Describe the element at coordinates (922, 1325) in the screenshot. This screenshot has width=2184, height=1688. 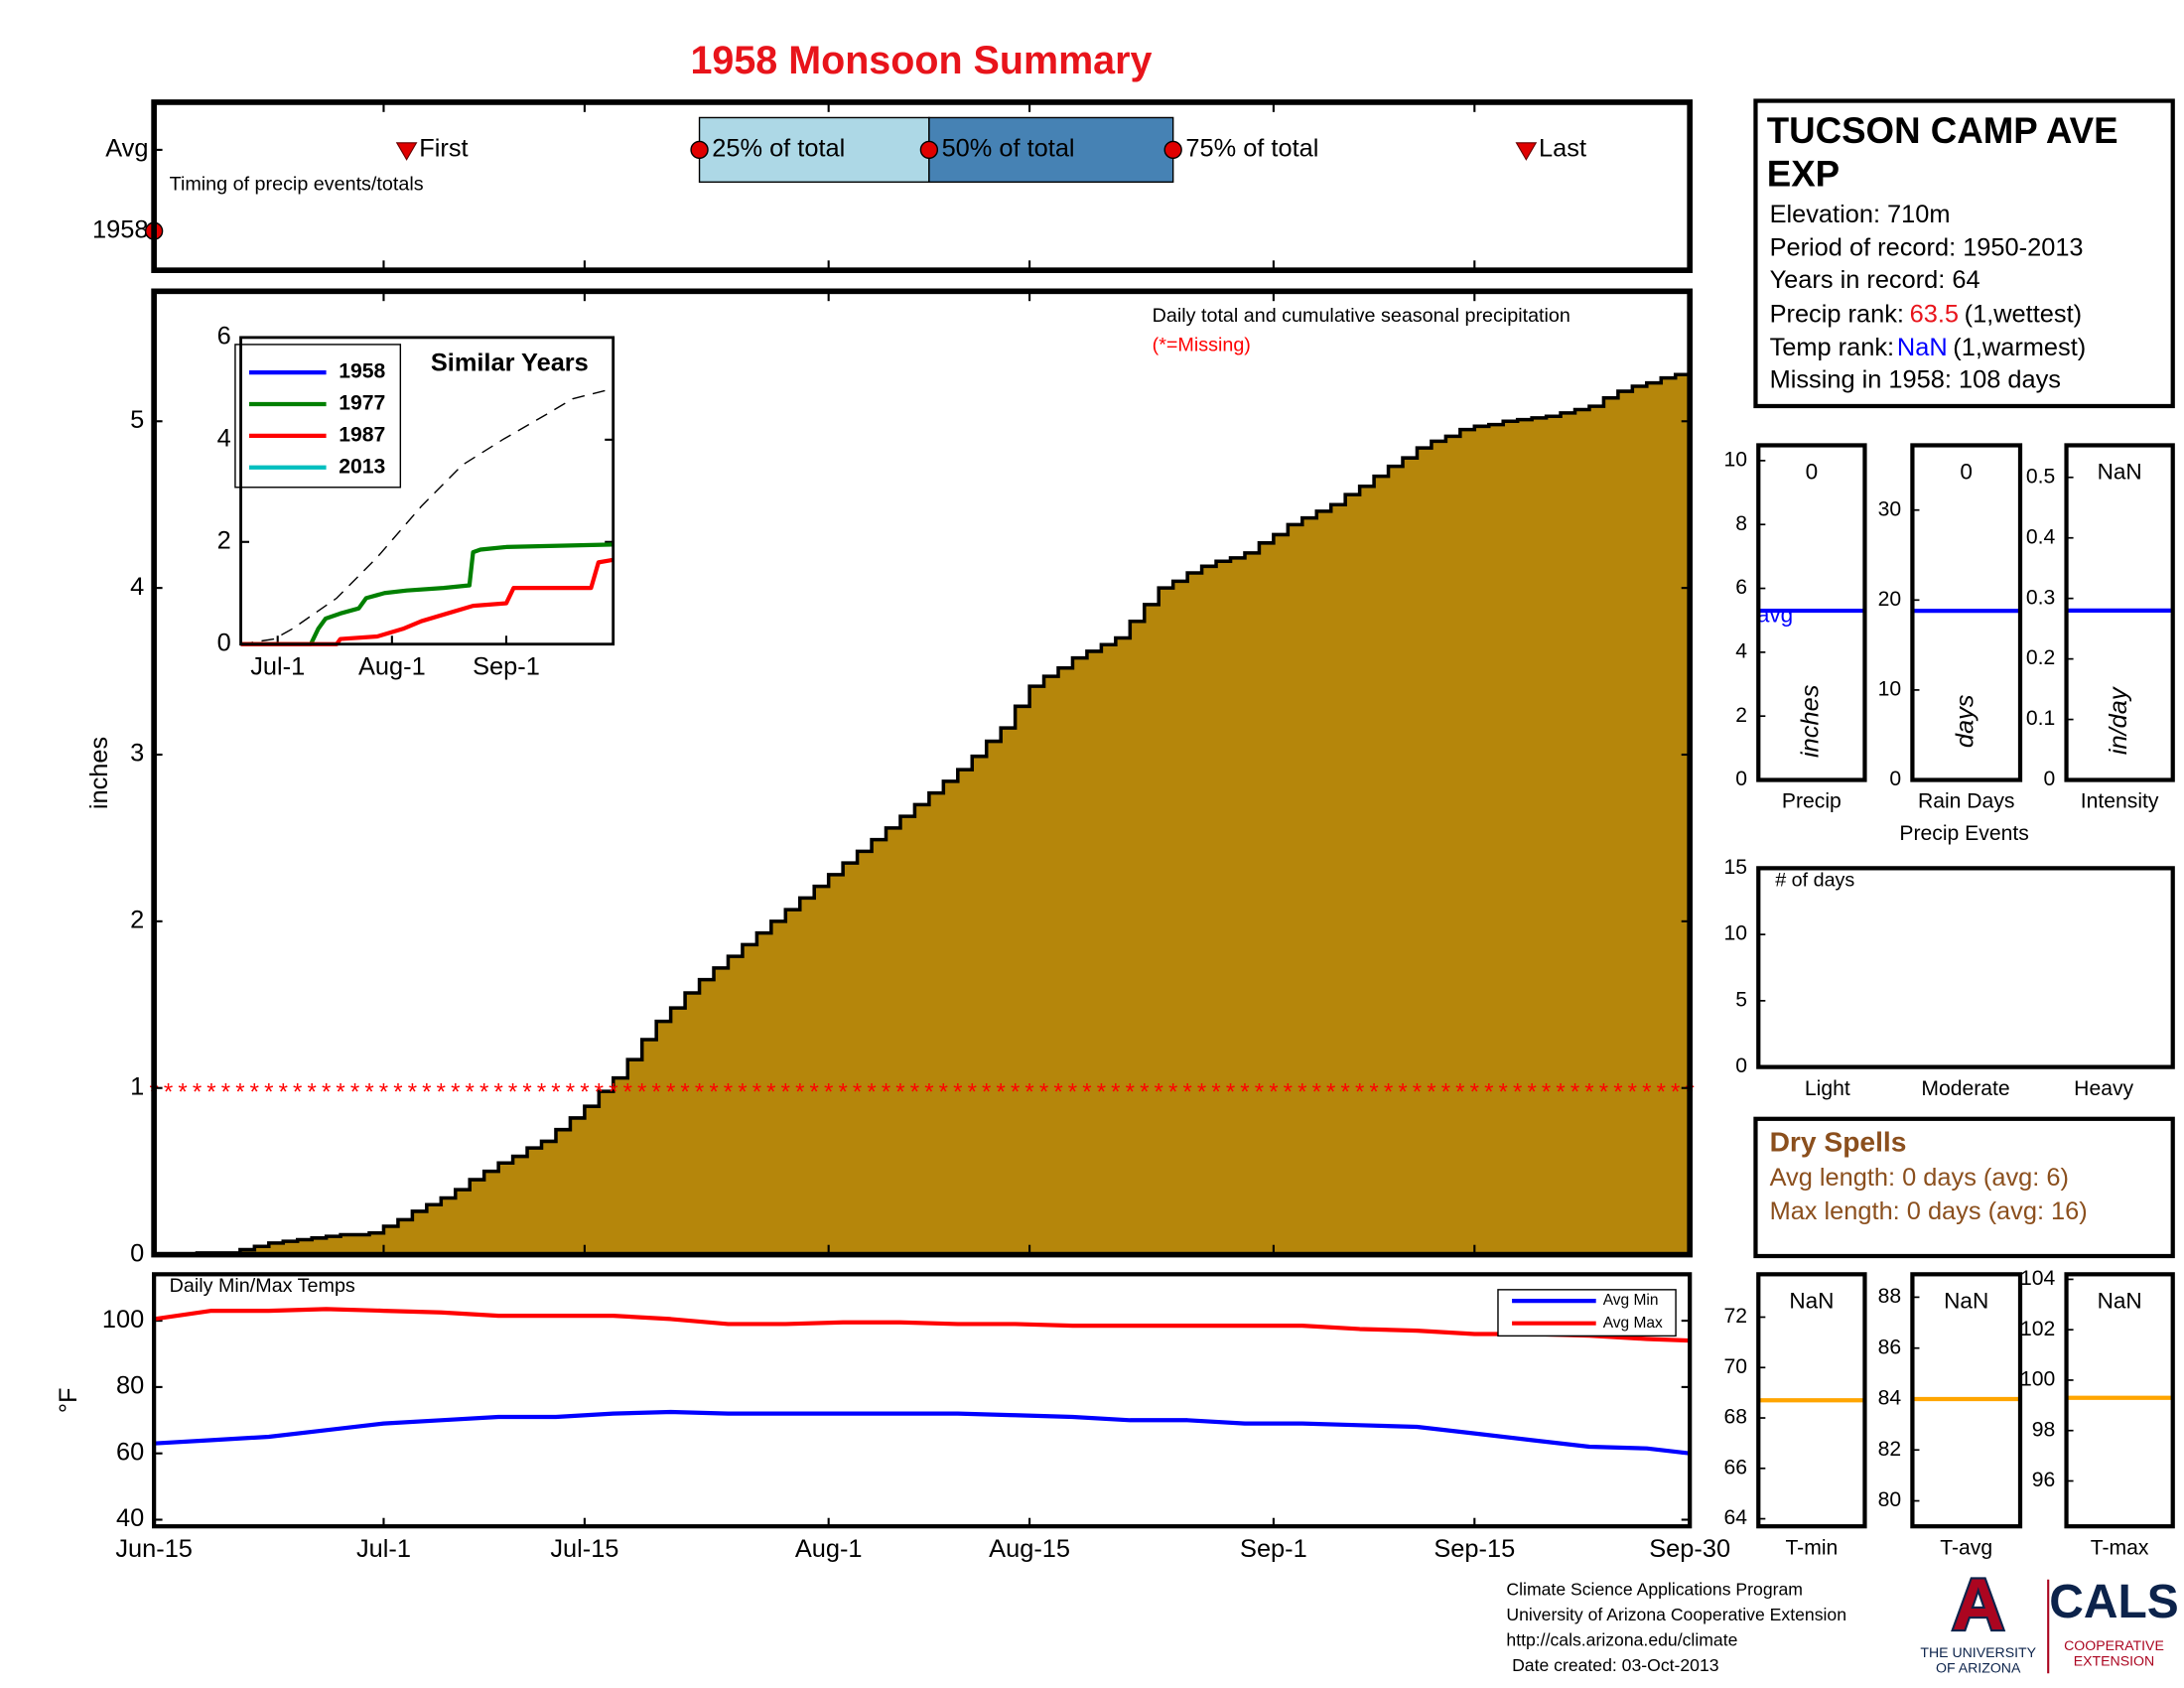
I see `series-line` at that location.